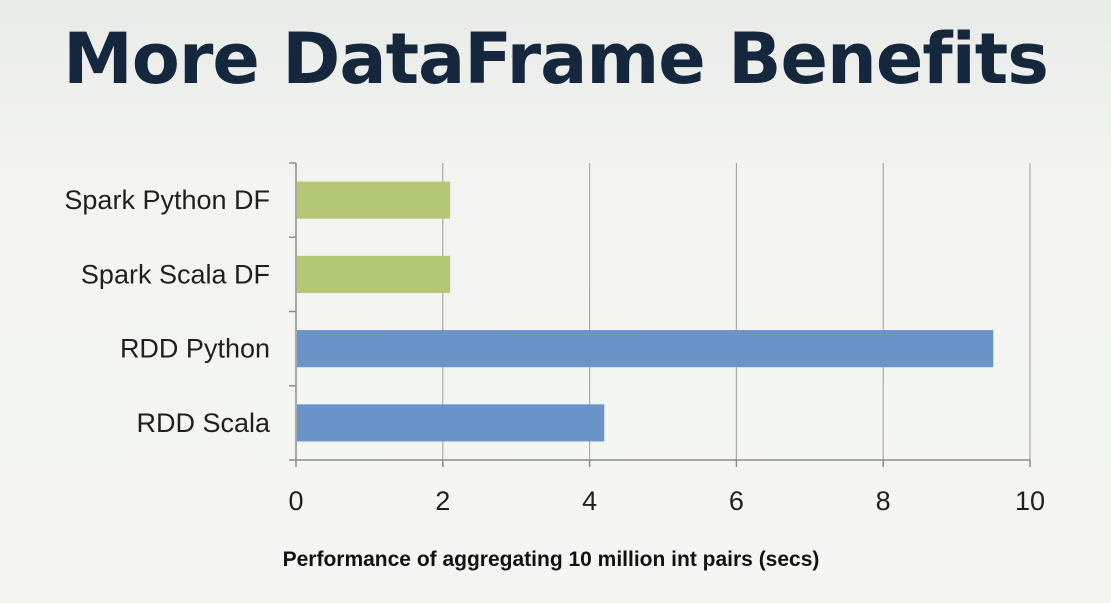  I want to click on x-tick-label: 4, so click(589, 501).